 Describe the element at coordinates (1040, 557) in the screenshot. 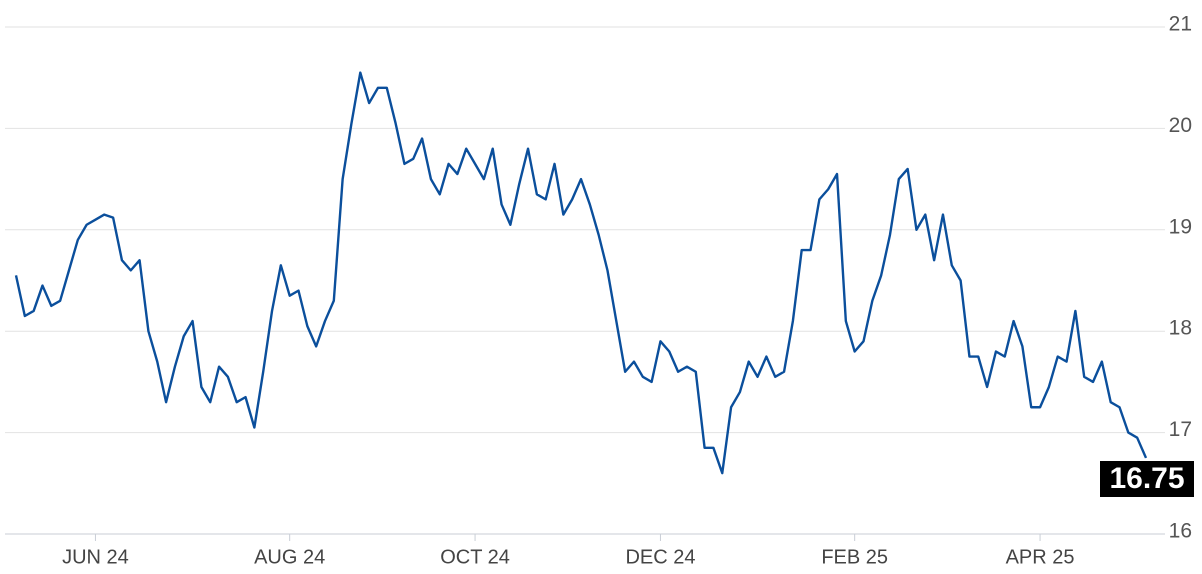

I see `x-tick-label: APR 25` at that location.